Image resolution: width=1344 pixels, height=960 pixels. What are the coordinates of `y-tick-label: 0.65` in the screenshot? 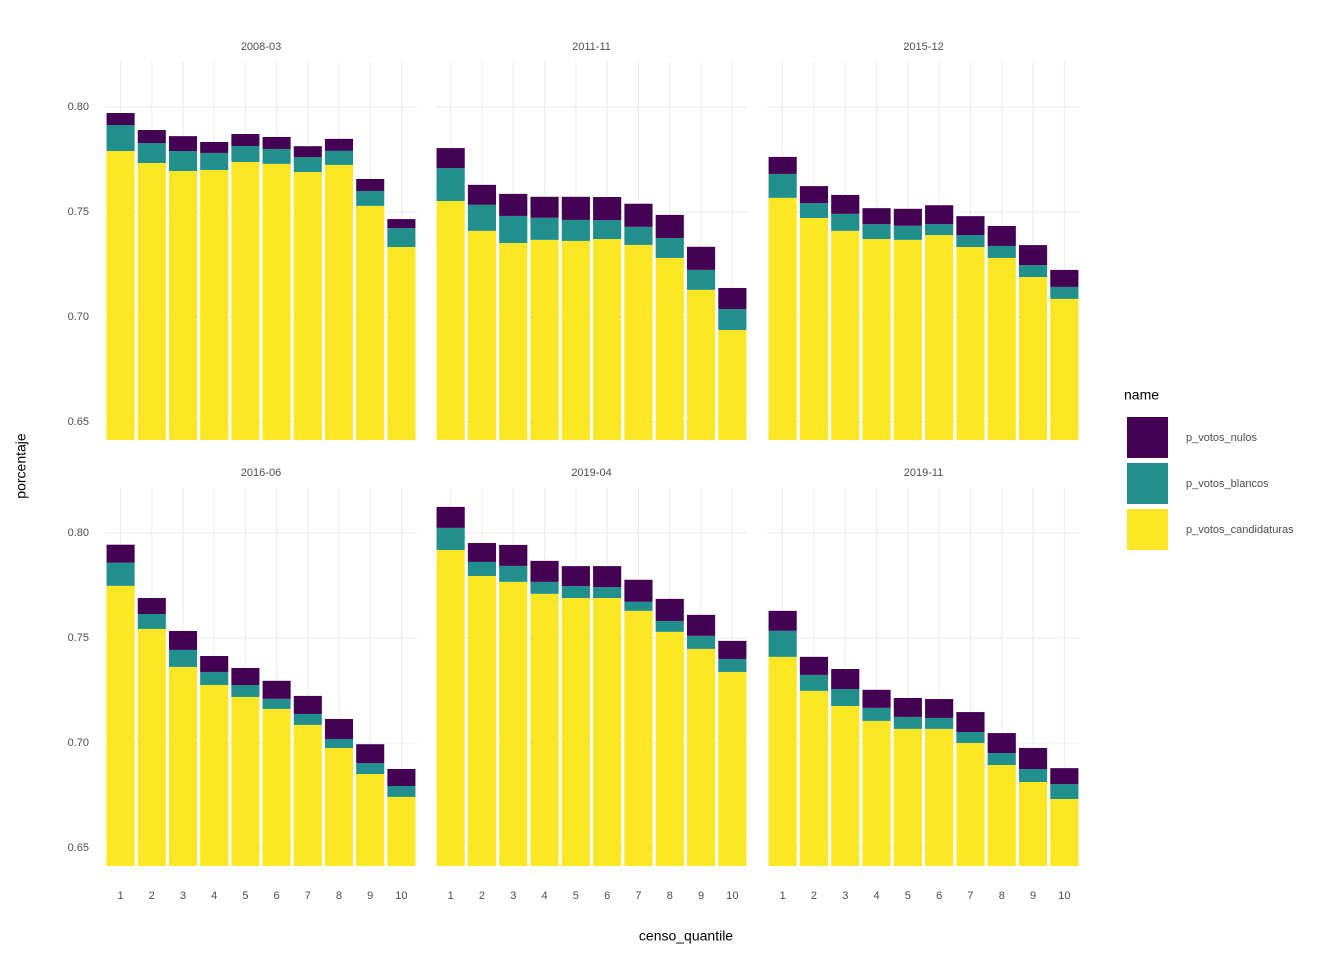 It's located at (78, 848).